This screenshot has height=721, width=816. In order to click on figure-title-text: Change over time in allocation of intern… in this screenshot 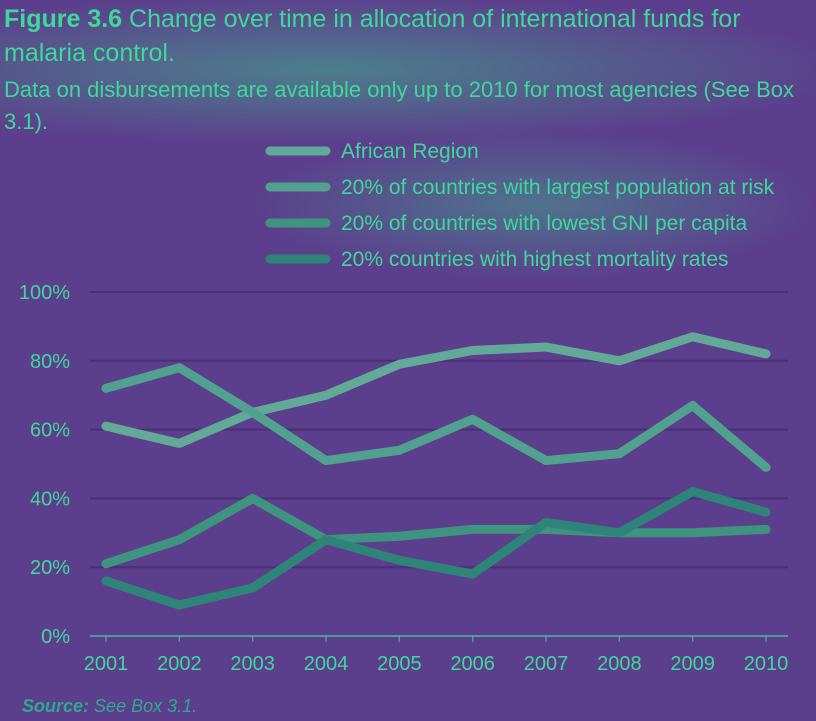, I will do `click(372, 36)`.